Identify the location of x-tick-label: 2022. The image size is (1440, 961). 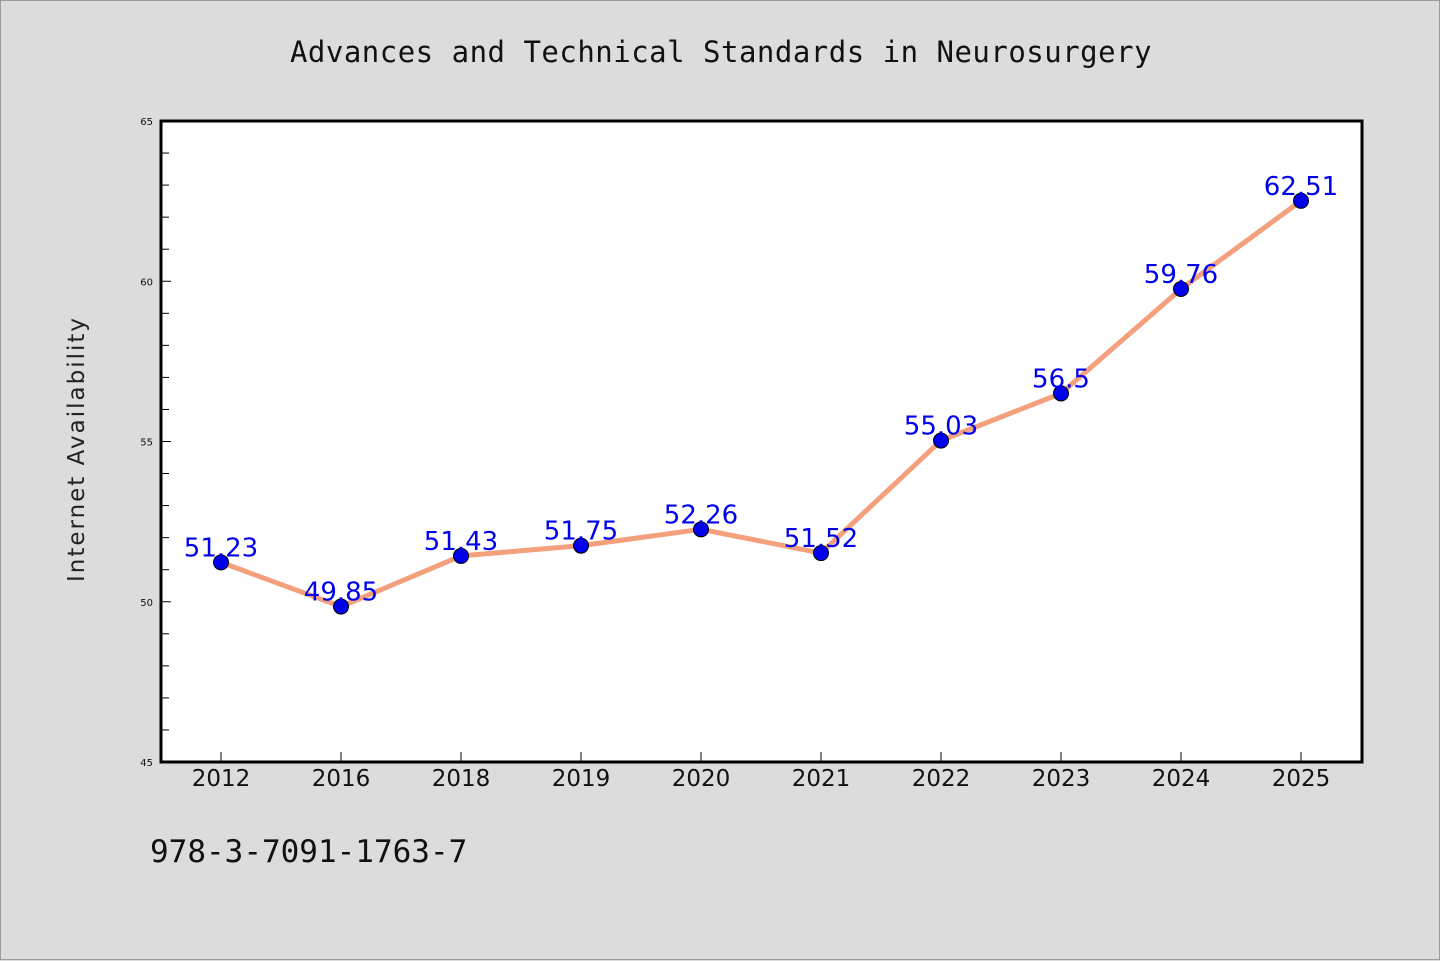
(941, 779).